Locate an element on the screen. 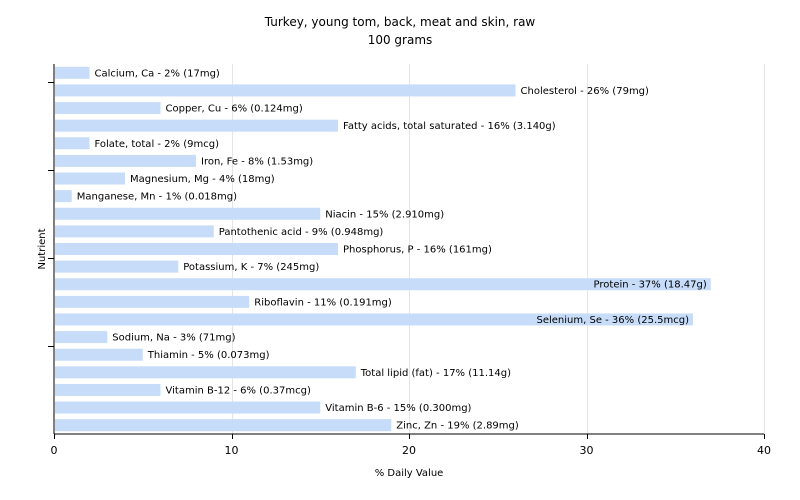 This screenshot has width=800, height=500. x-axis-title: % Daily Value is located at coordinates (409, 473).